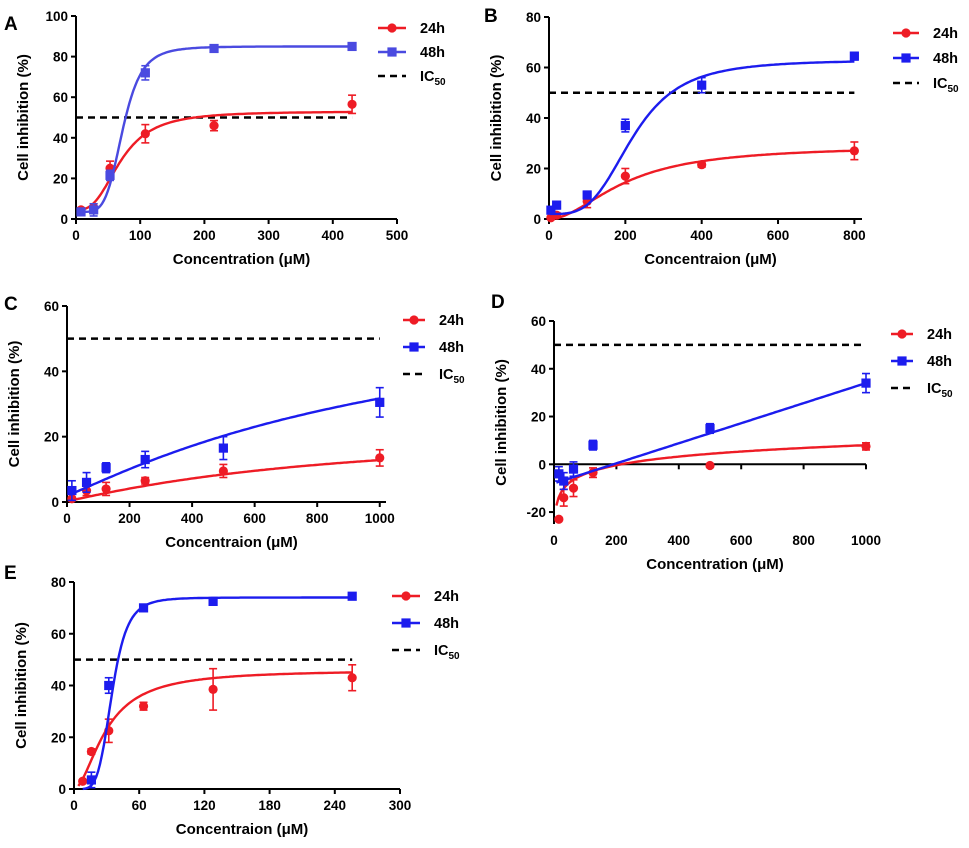  Describe the element at coordinates (335, 805) in the screenshot. I see `x-tick-label-e: 240` at that location.